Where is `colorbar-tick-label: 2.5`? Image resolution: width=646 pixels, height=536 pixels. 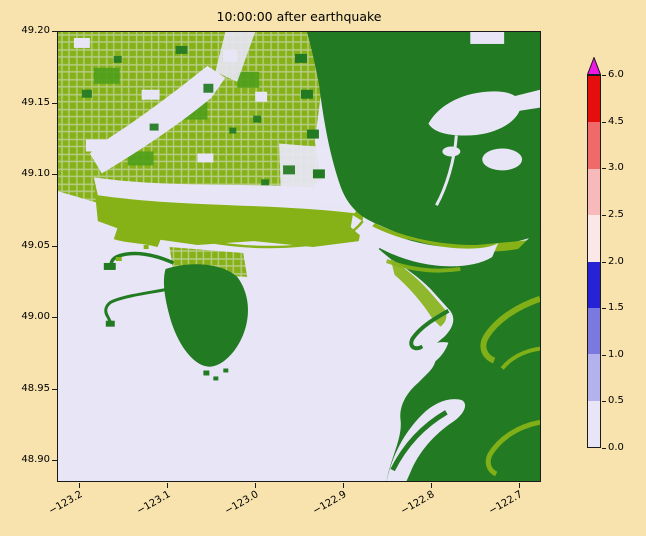 colorbar-tick-label: 2.5 is located at coordinates (616, 214).